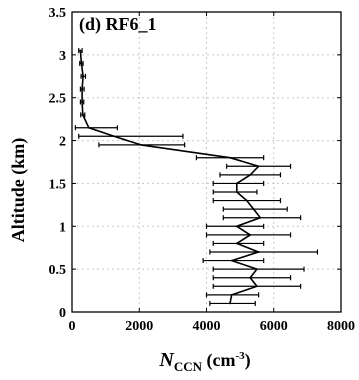  I want to click on y-tick-label: 3.5, so click(58, 13).